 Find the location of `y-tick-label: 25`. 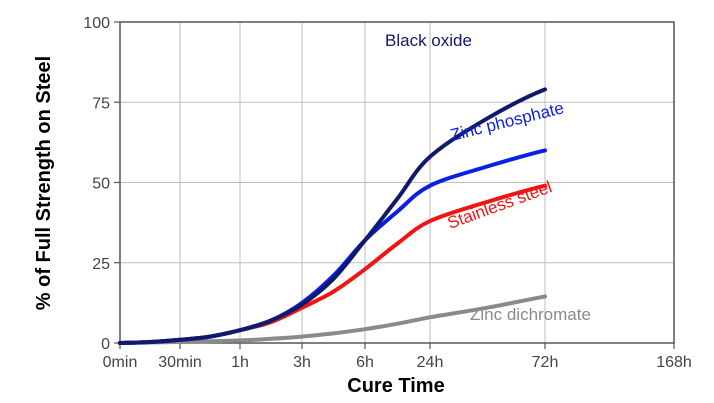

y-tick-label: 25 is located at coordinates (101, 264).